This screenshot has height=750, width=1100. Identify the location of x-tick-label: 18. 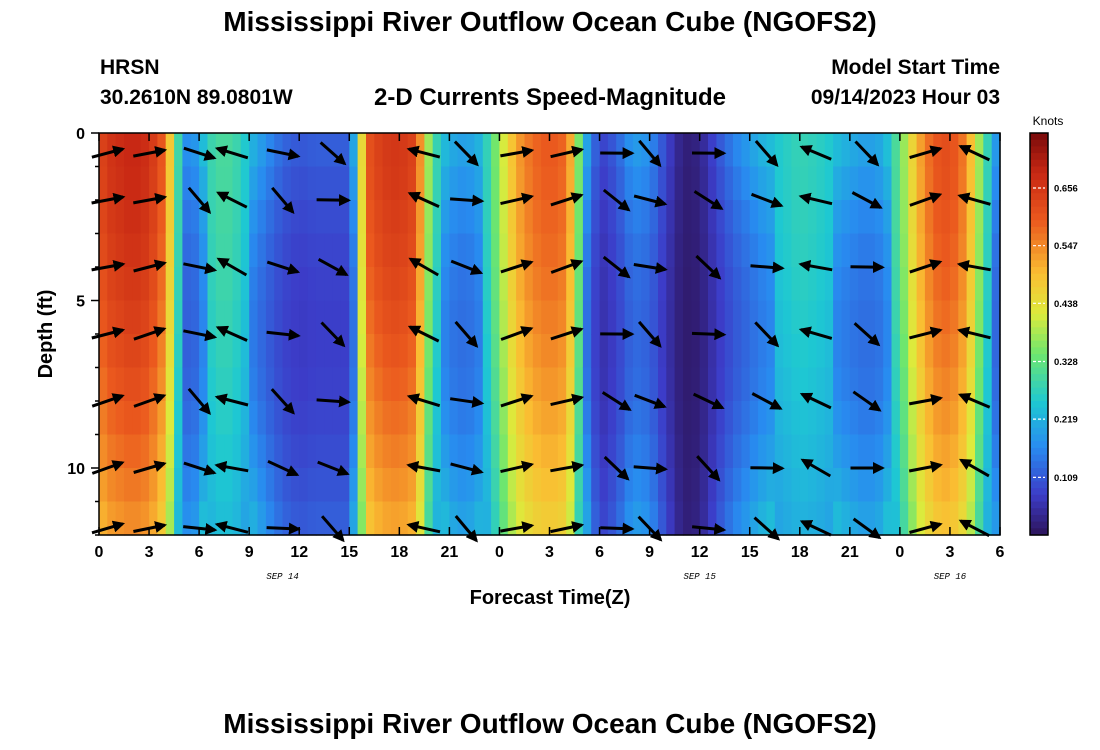
(800, 552).